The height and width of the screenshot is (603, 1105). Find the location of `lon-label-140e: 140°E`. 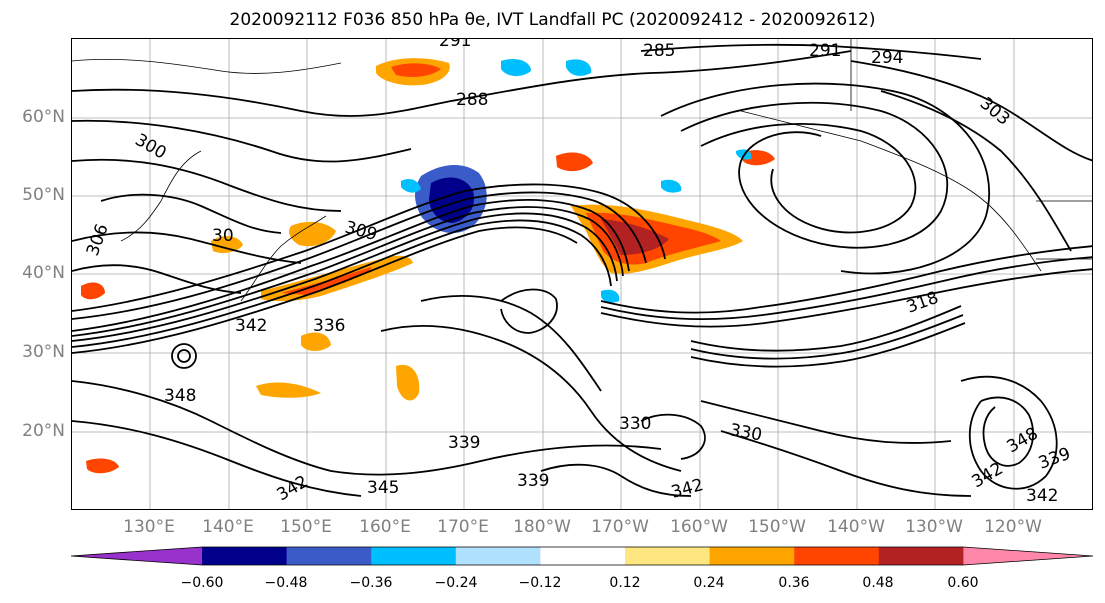

lon-label-140e: 140°E is located at coordinates (228, 527).